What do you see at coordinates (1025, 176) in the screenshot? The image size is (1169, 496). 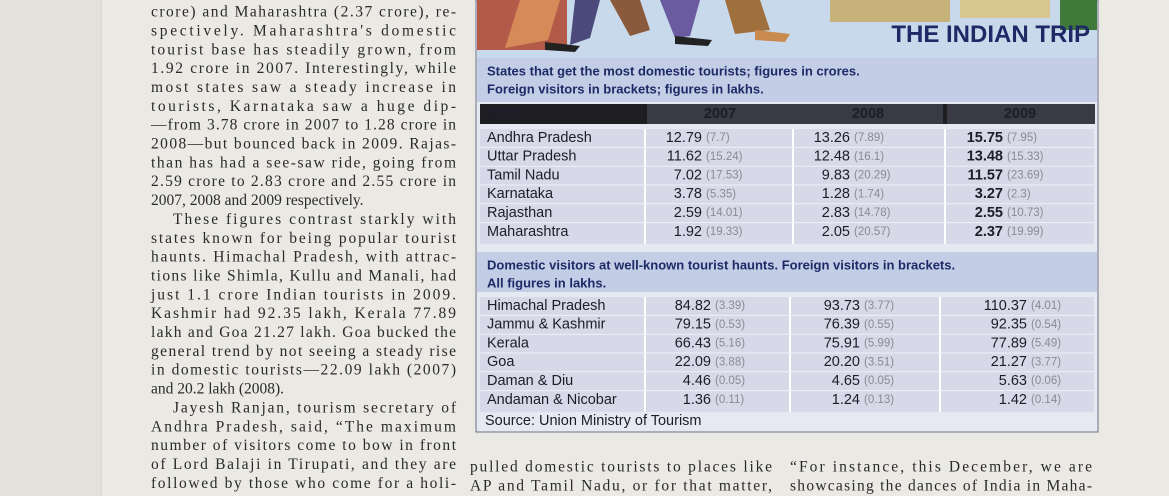 I see `foreign-value: (23.69)` at bounding box center [1025, 176].